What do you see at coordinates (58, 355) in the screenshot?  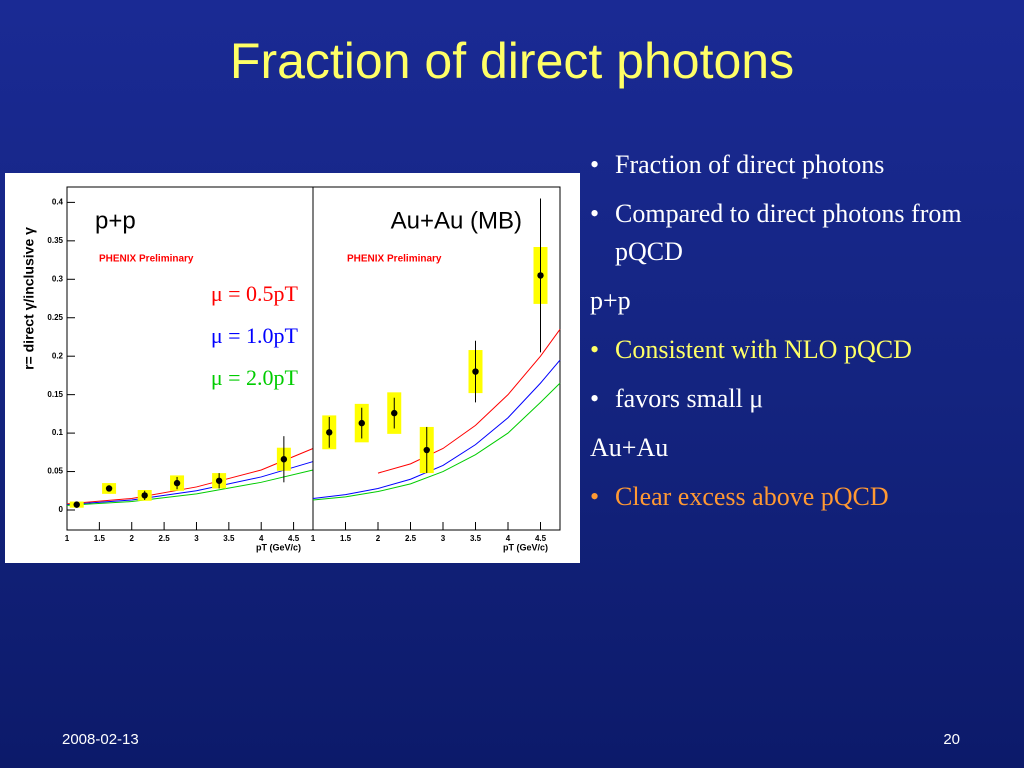 I see `y-tick-label: 0.2` at bounding box center [58, 355].